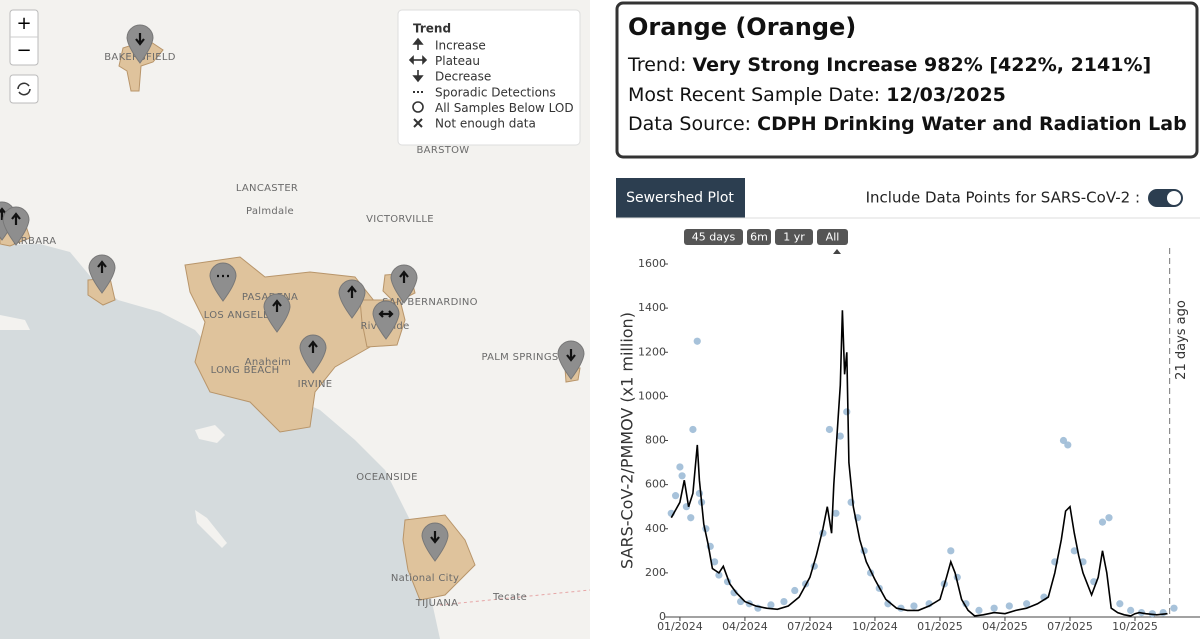  What do you see at coordinates (652, 307) in the screenshot?
I see `y-tick-label: 1400` at bounding box center [652, 307].